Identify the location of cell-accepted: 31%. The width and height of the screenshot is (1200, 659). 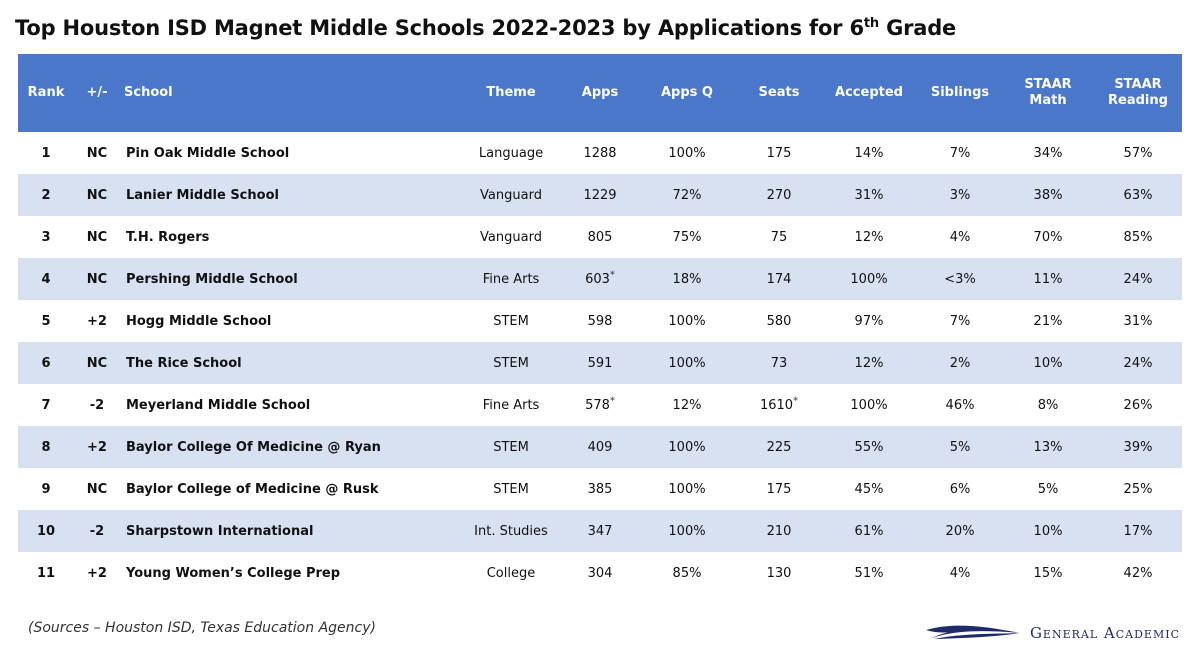
(869, 195).